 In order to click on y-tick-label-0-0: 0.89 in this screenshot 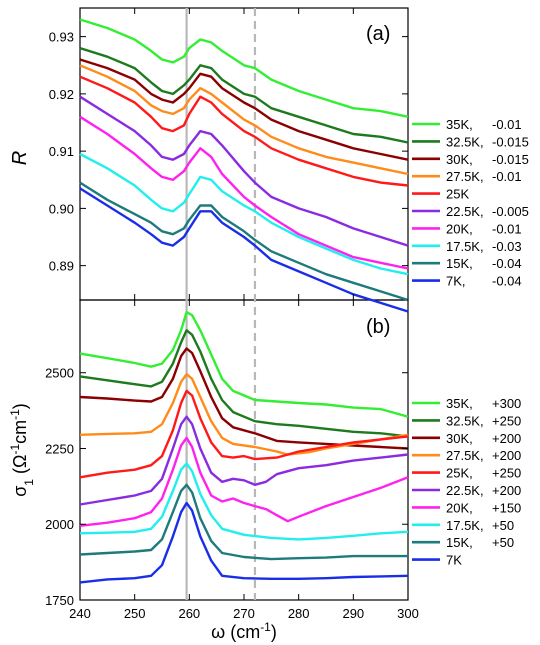, I will do `click(61, 266)`.